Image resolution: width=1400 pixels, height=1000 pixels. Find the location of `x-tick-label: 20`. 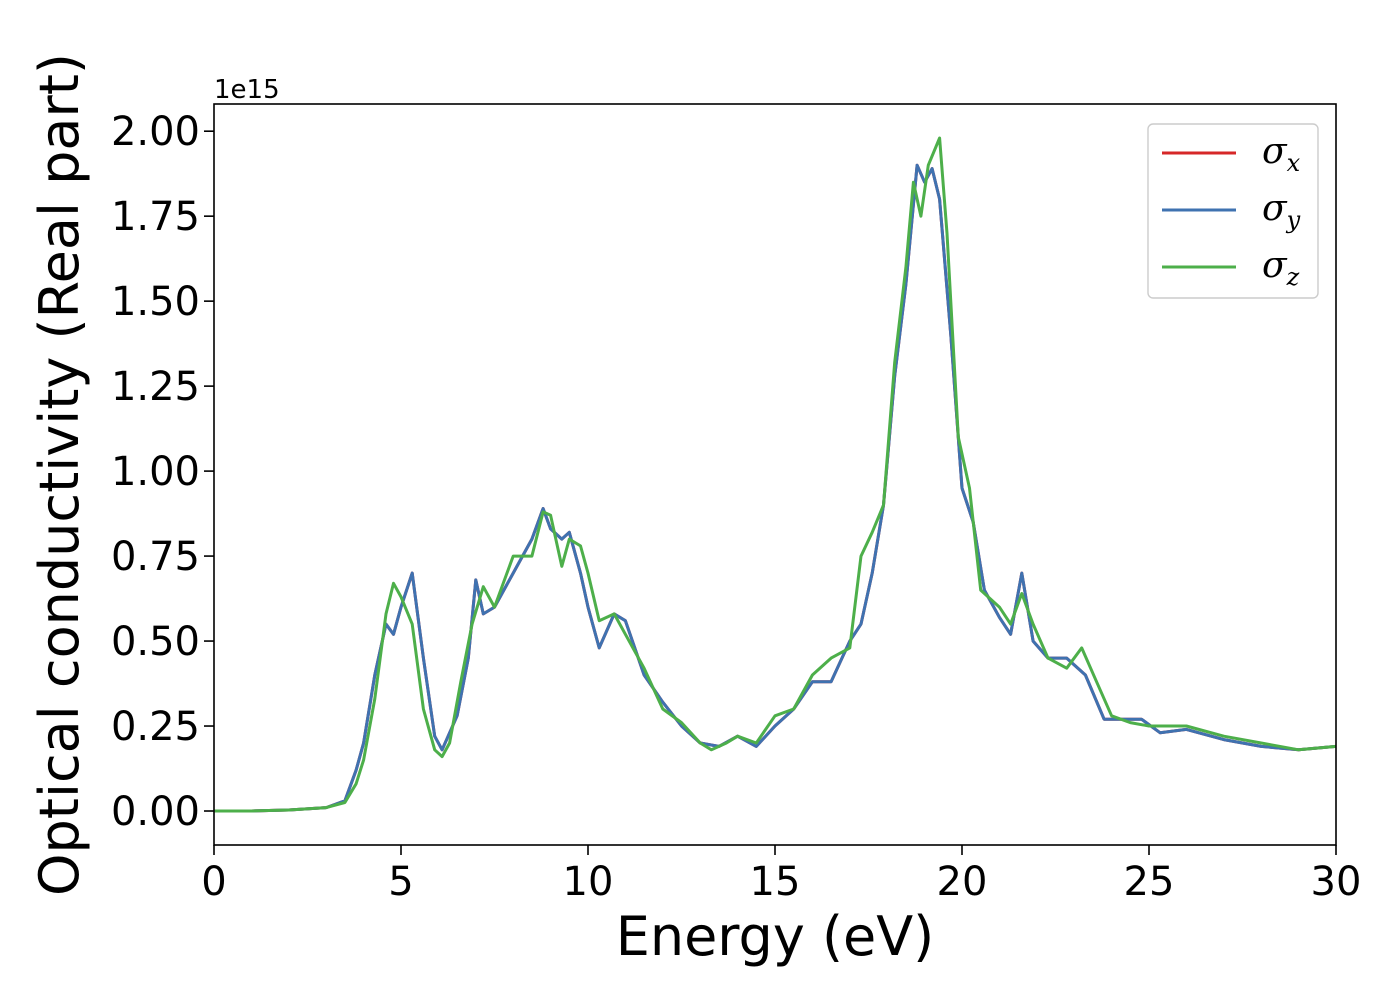

x-tick-label: 20 is located at coordinates (962, 882).